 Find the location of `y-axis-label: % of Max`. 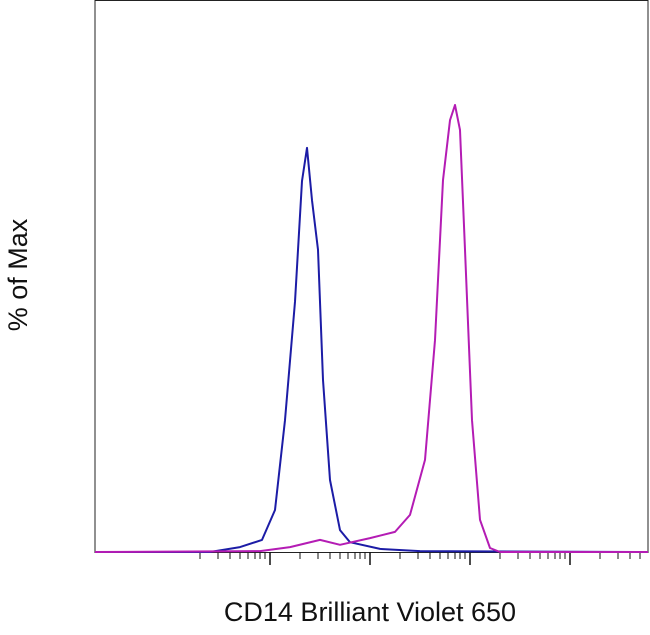

y-axis-label: % of Max is located at coordinates (18, 274).